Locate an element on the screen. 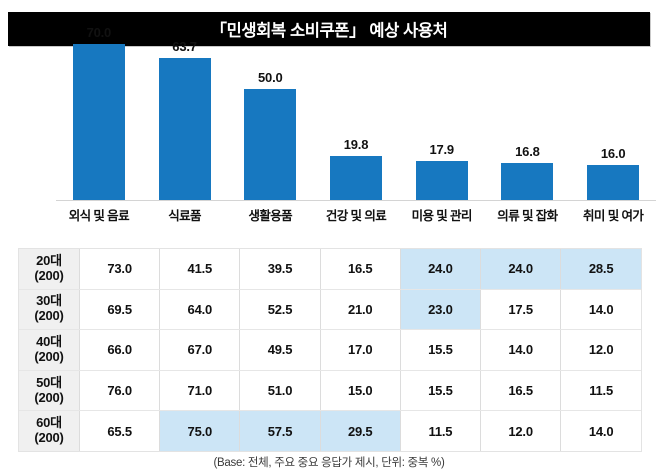  table-cell: 51.0 is located at coordinates (280, 391).